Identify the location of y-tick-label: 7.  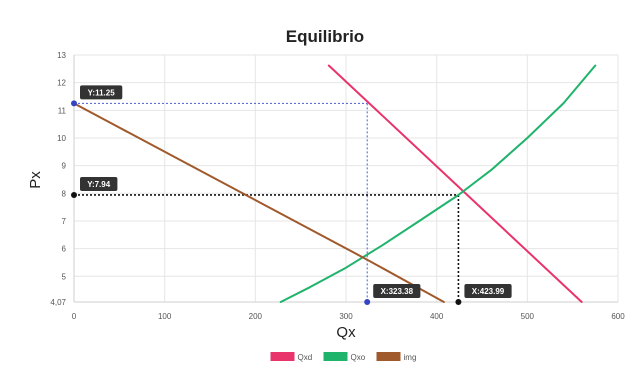
(64, 221).